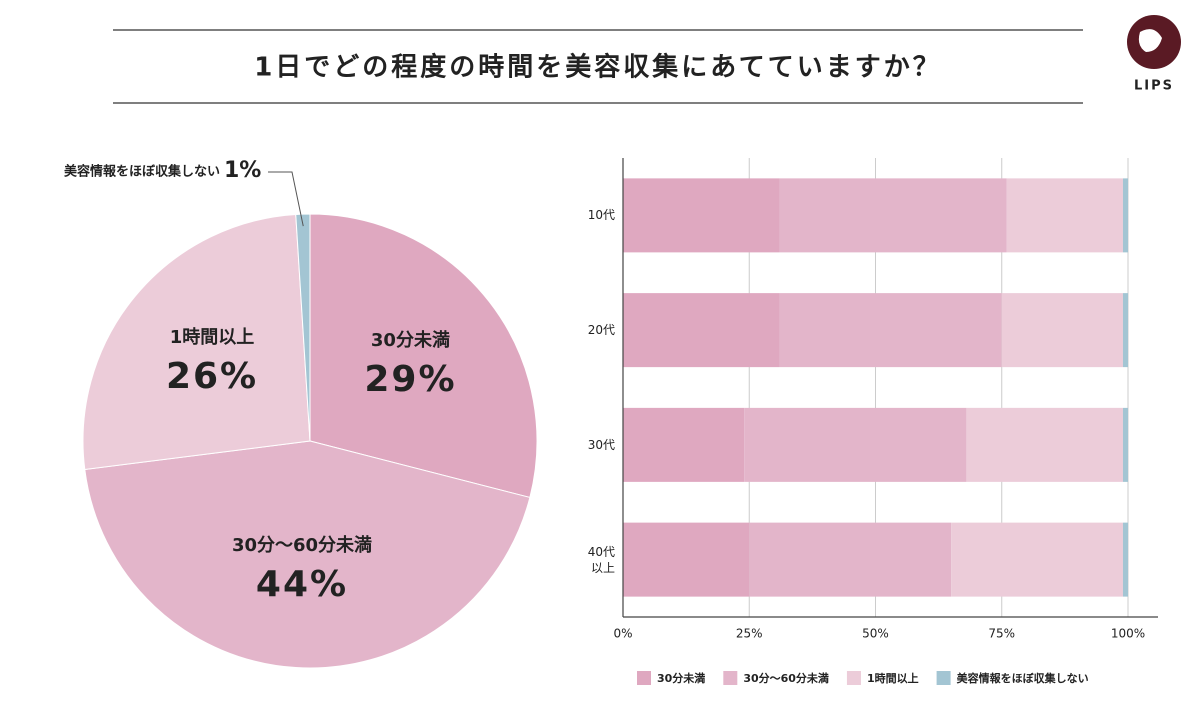 The width and height of the screenshot is (1195, 718). Describe the element at coordinates (286, 199) in the screenshot. I see `leader-line` at that location.